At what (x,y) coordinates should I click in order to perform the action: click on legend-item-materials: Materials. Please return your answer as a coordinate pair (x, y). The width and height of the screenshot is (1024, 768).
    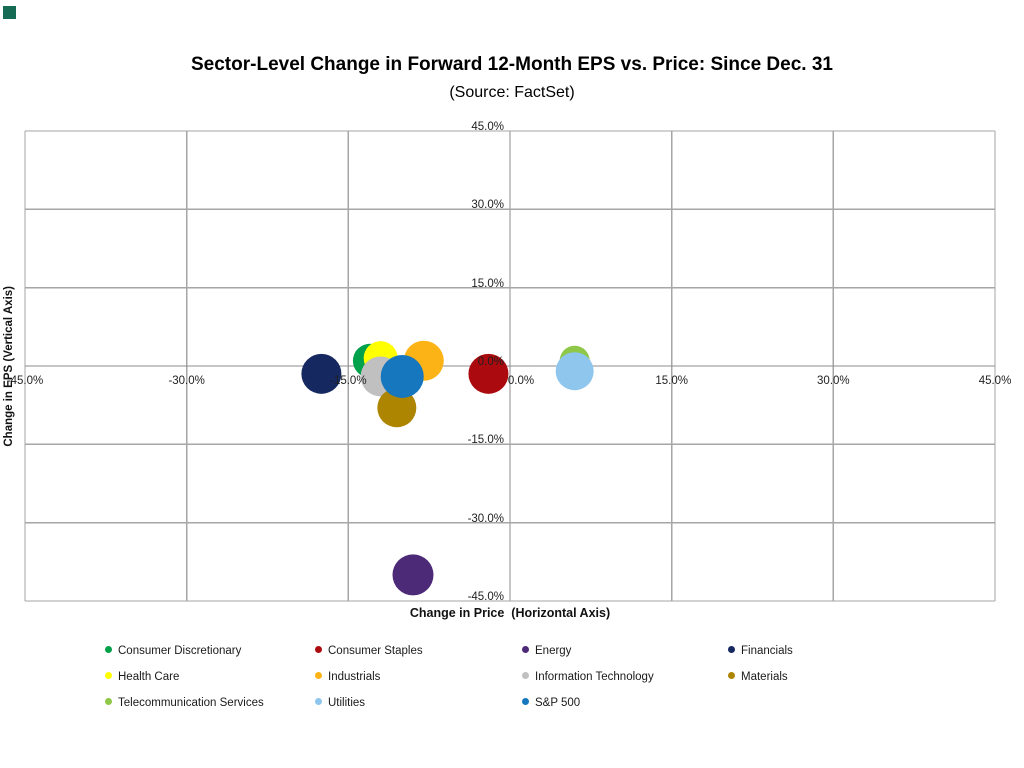
    Looking at the image, I should click on (758, 677).